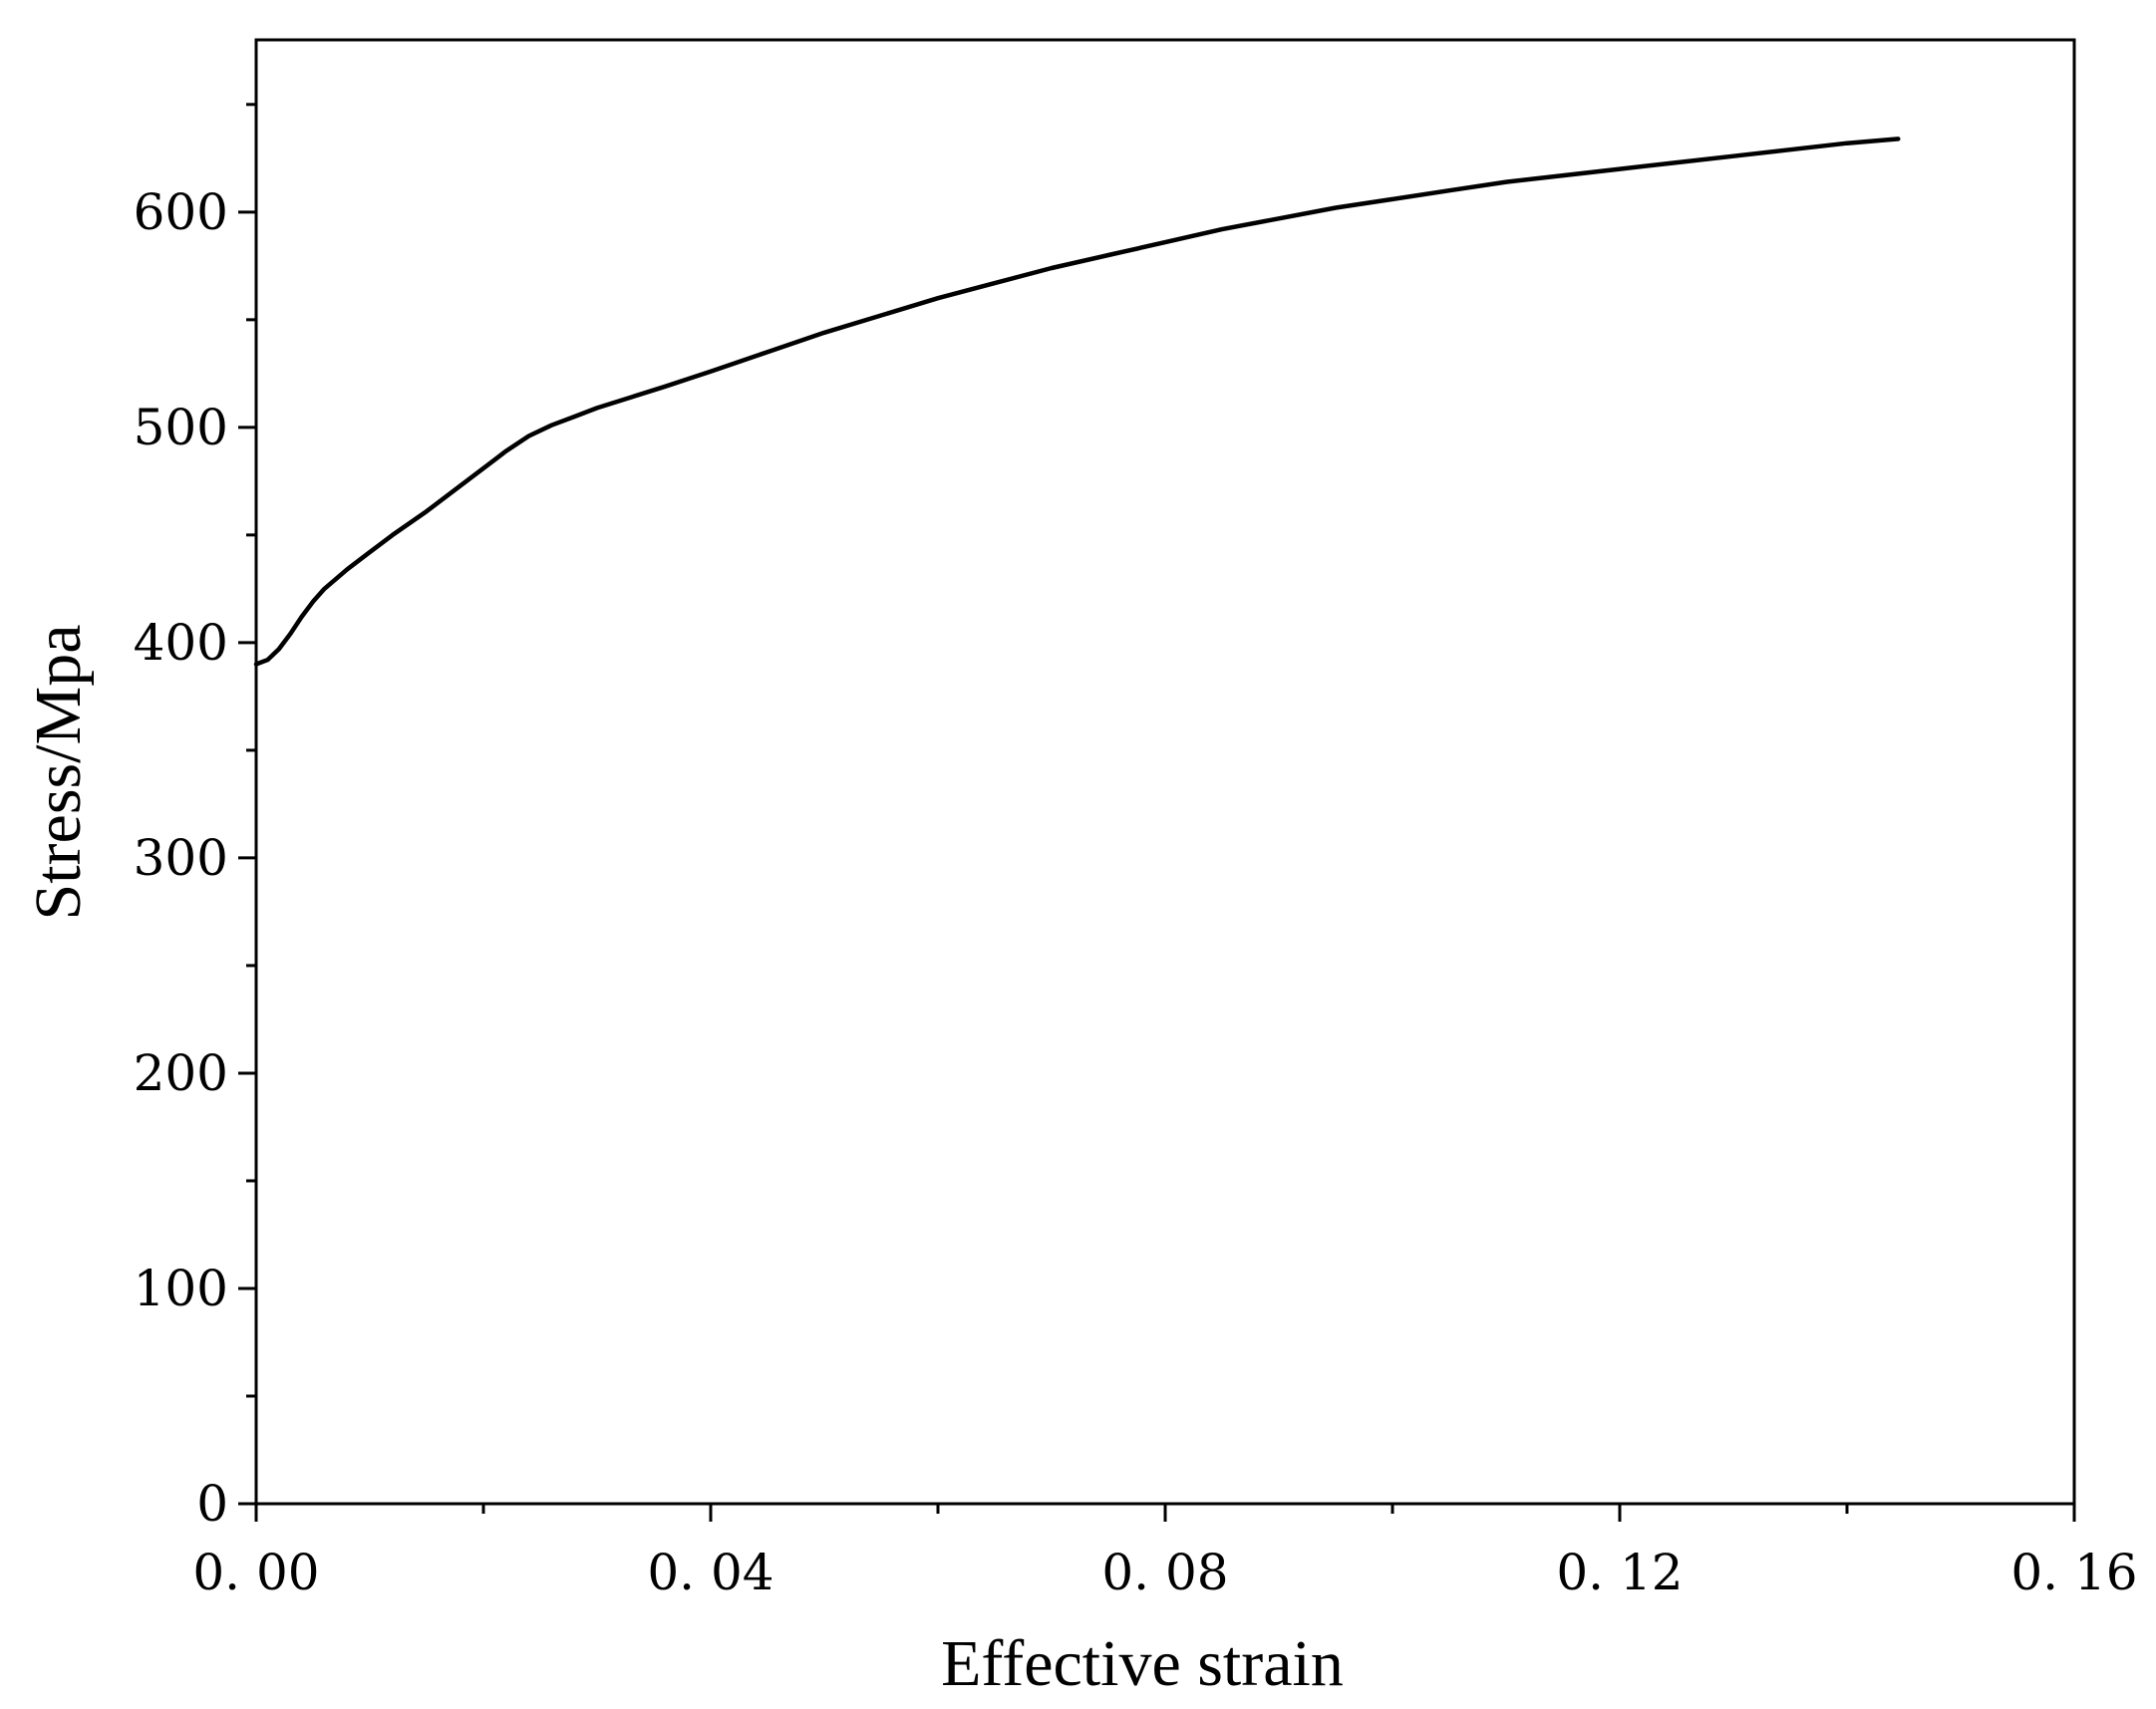  Describe the element at coordinates (255, 1572) in the screenshot. I see `x-tick-label: 0. 00` at that location.